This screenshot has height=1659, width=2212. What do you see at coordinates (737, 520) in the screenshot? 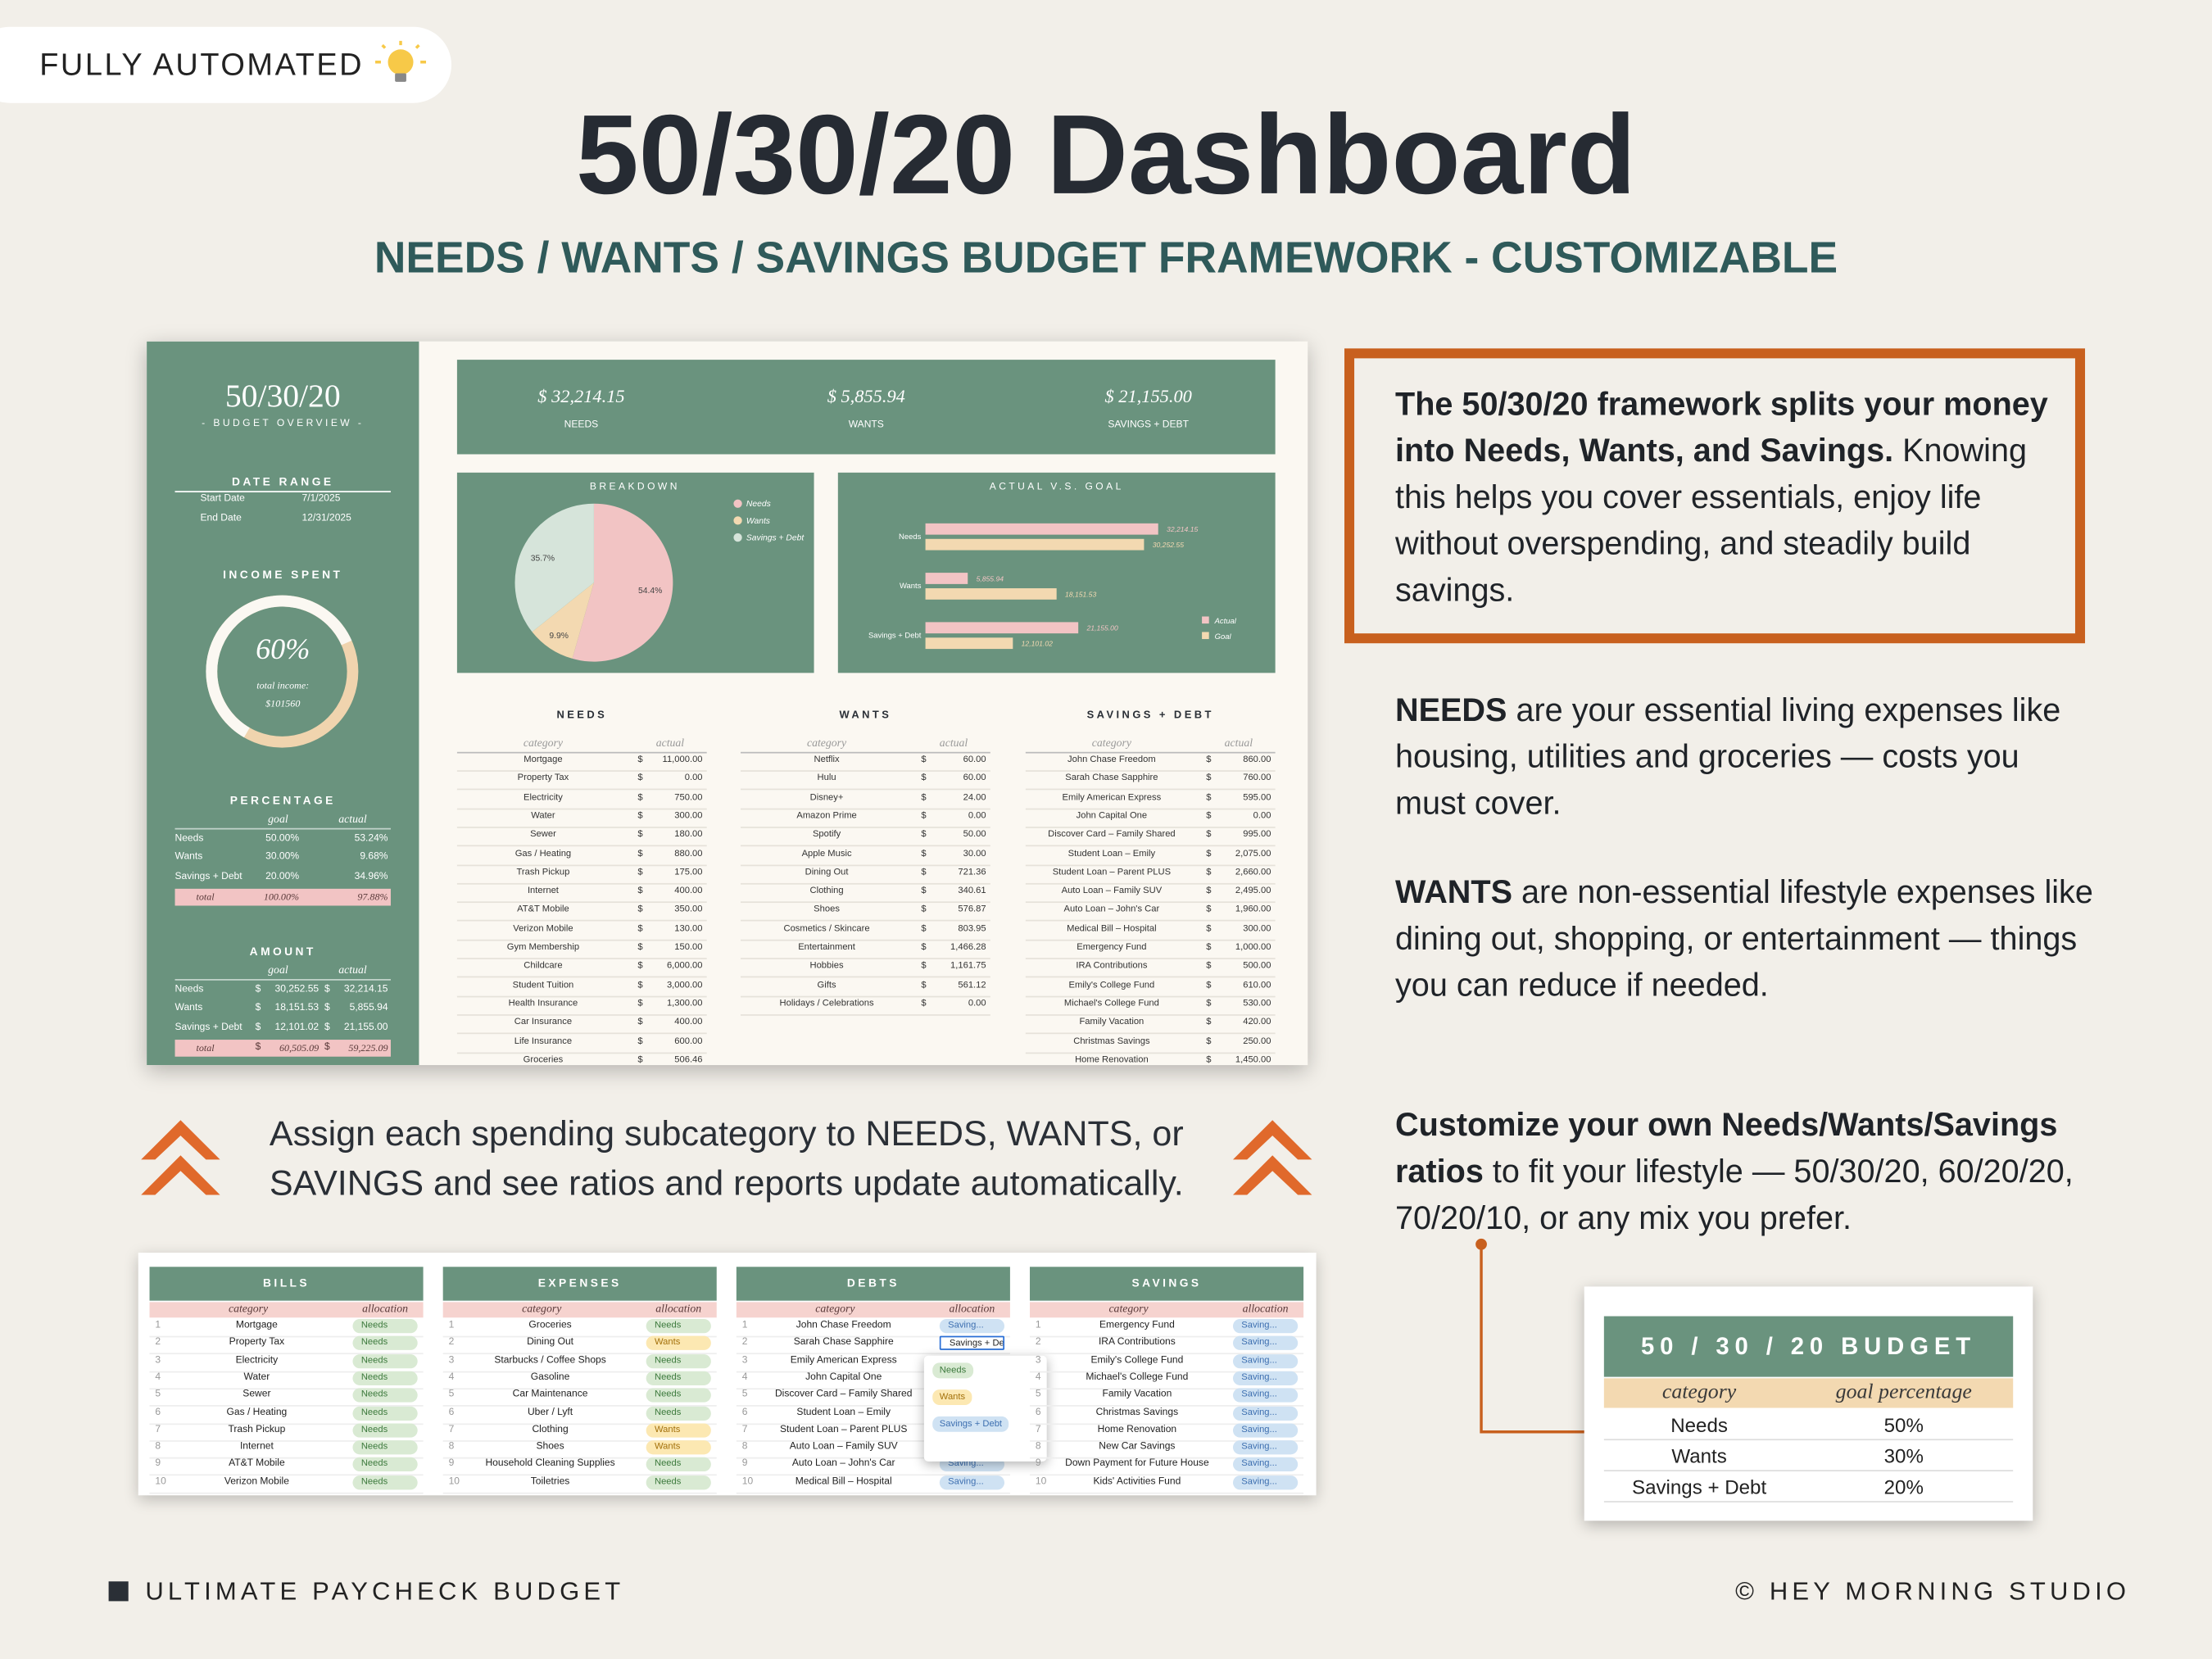
I see `legend-swatch` at bounding box center [737, 520].